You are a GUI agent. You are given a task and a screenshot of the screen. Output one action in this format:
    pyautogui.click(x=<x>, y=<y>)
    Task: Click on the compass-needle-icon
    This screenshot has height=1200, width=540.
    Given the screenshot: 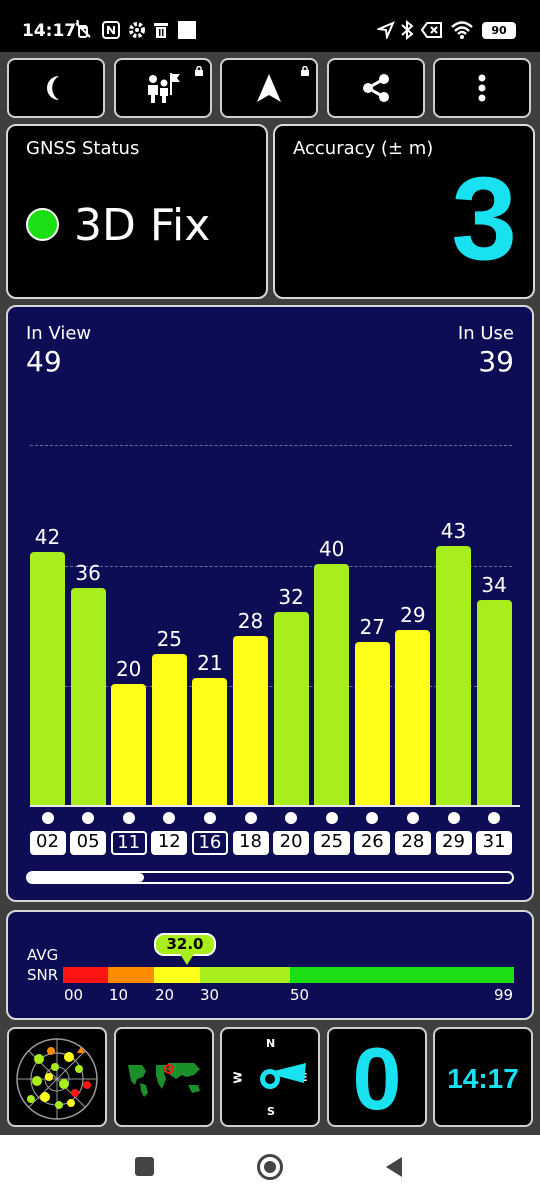 What is the action you would take?
    pyautogui.click(x=283, y=1076)
    